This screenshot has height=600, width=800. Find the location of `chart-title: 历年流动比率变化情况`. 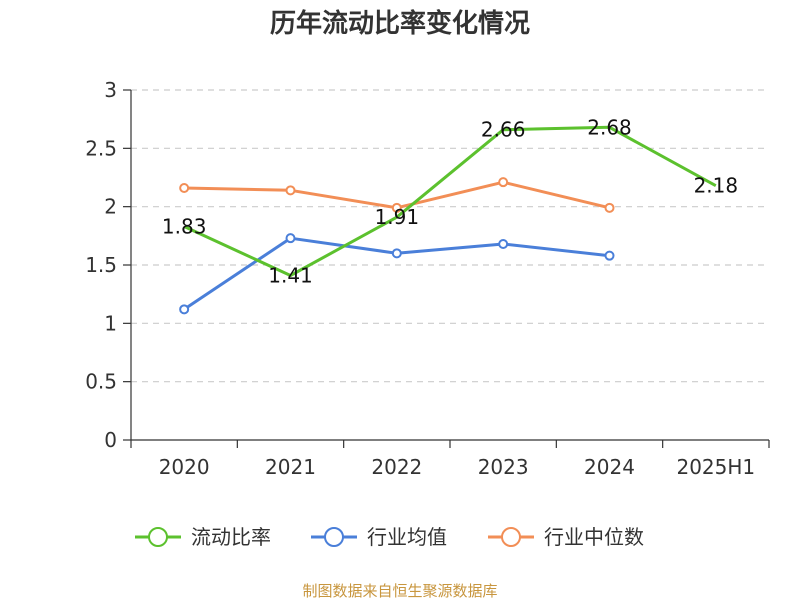

chart-title: 历年流动比率变化情况 is located at coordinates (400, 23).